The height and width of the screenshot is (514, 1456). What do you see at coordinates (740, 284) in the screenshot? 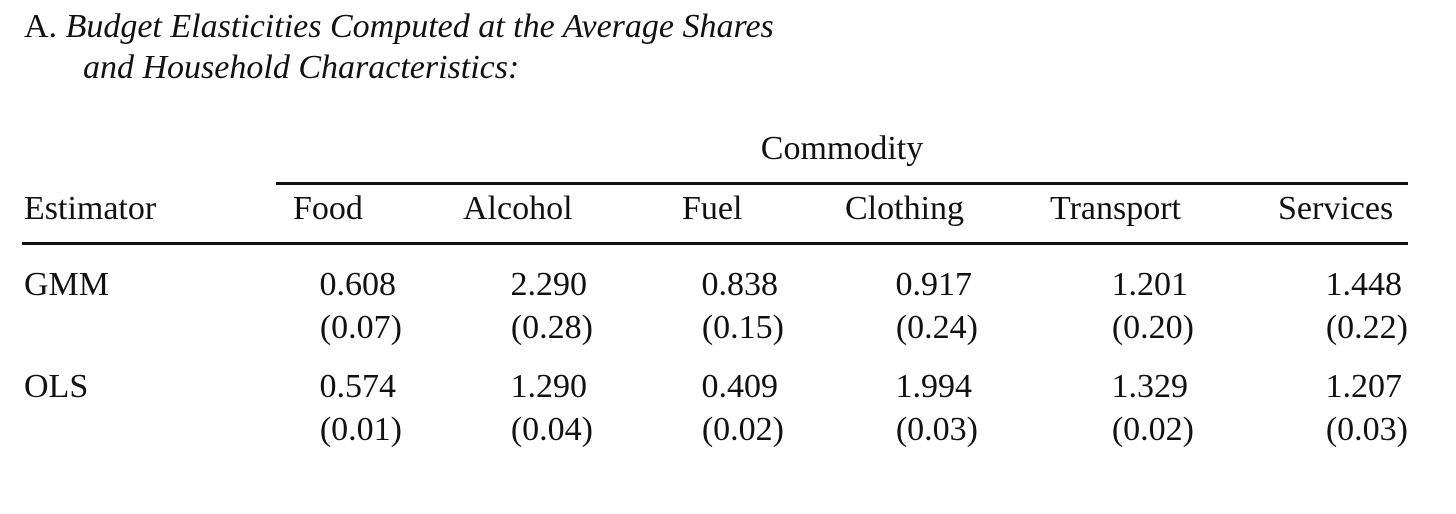
I see `value-gmm-fuel: 0.838` at bounding box center [740, 284].